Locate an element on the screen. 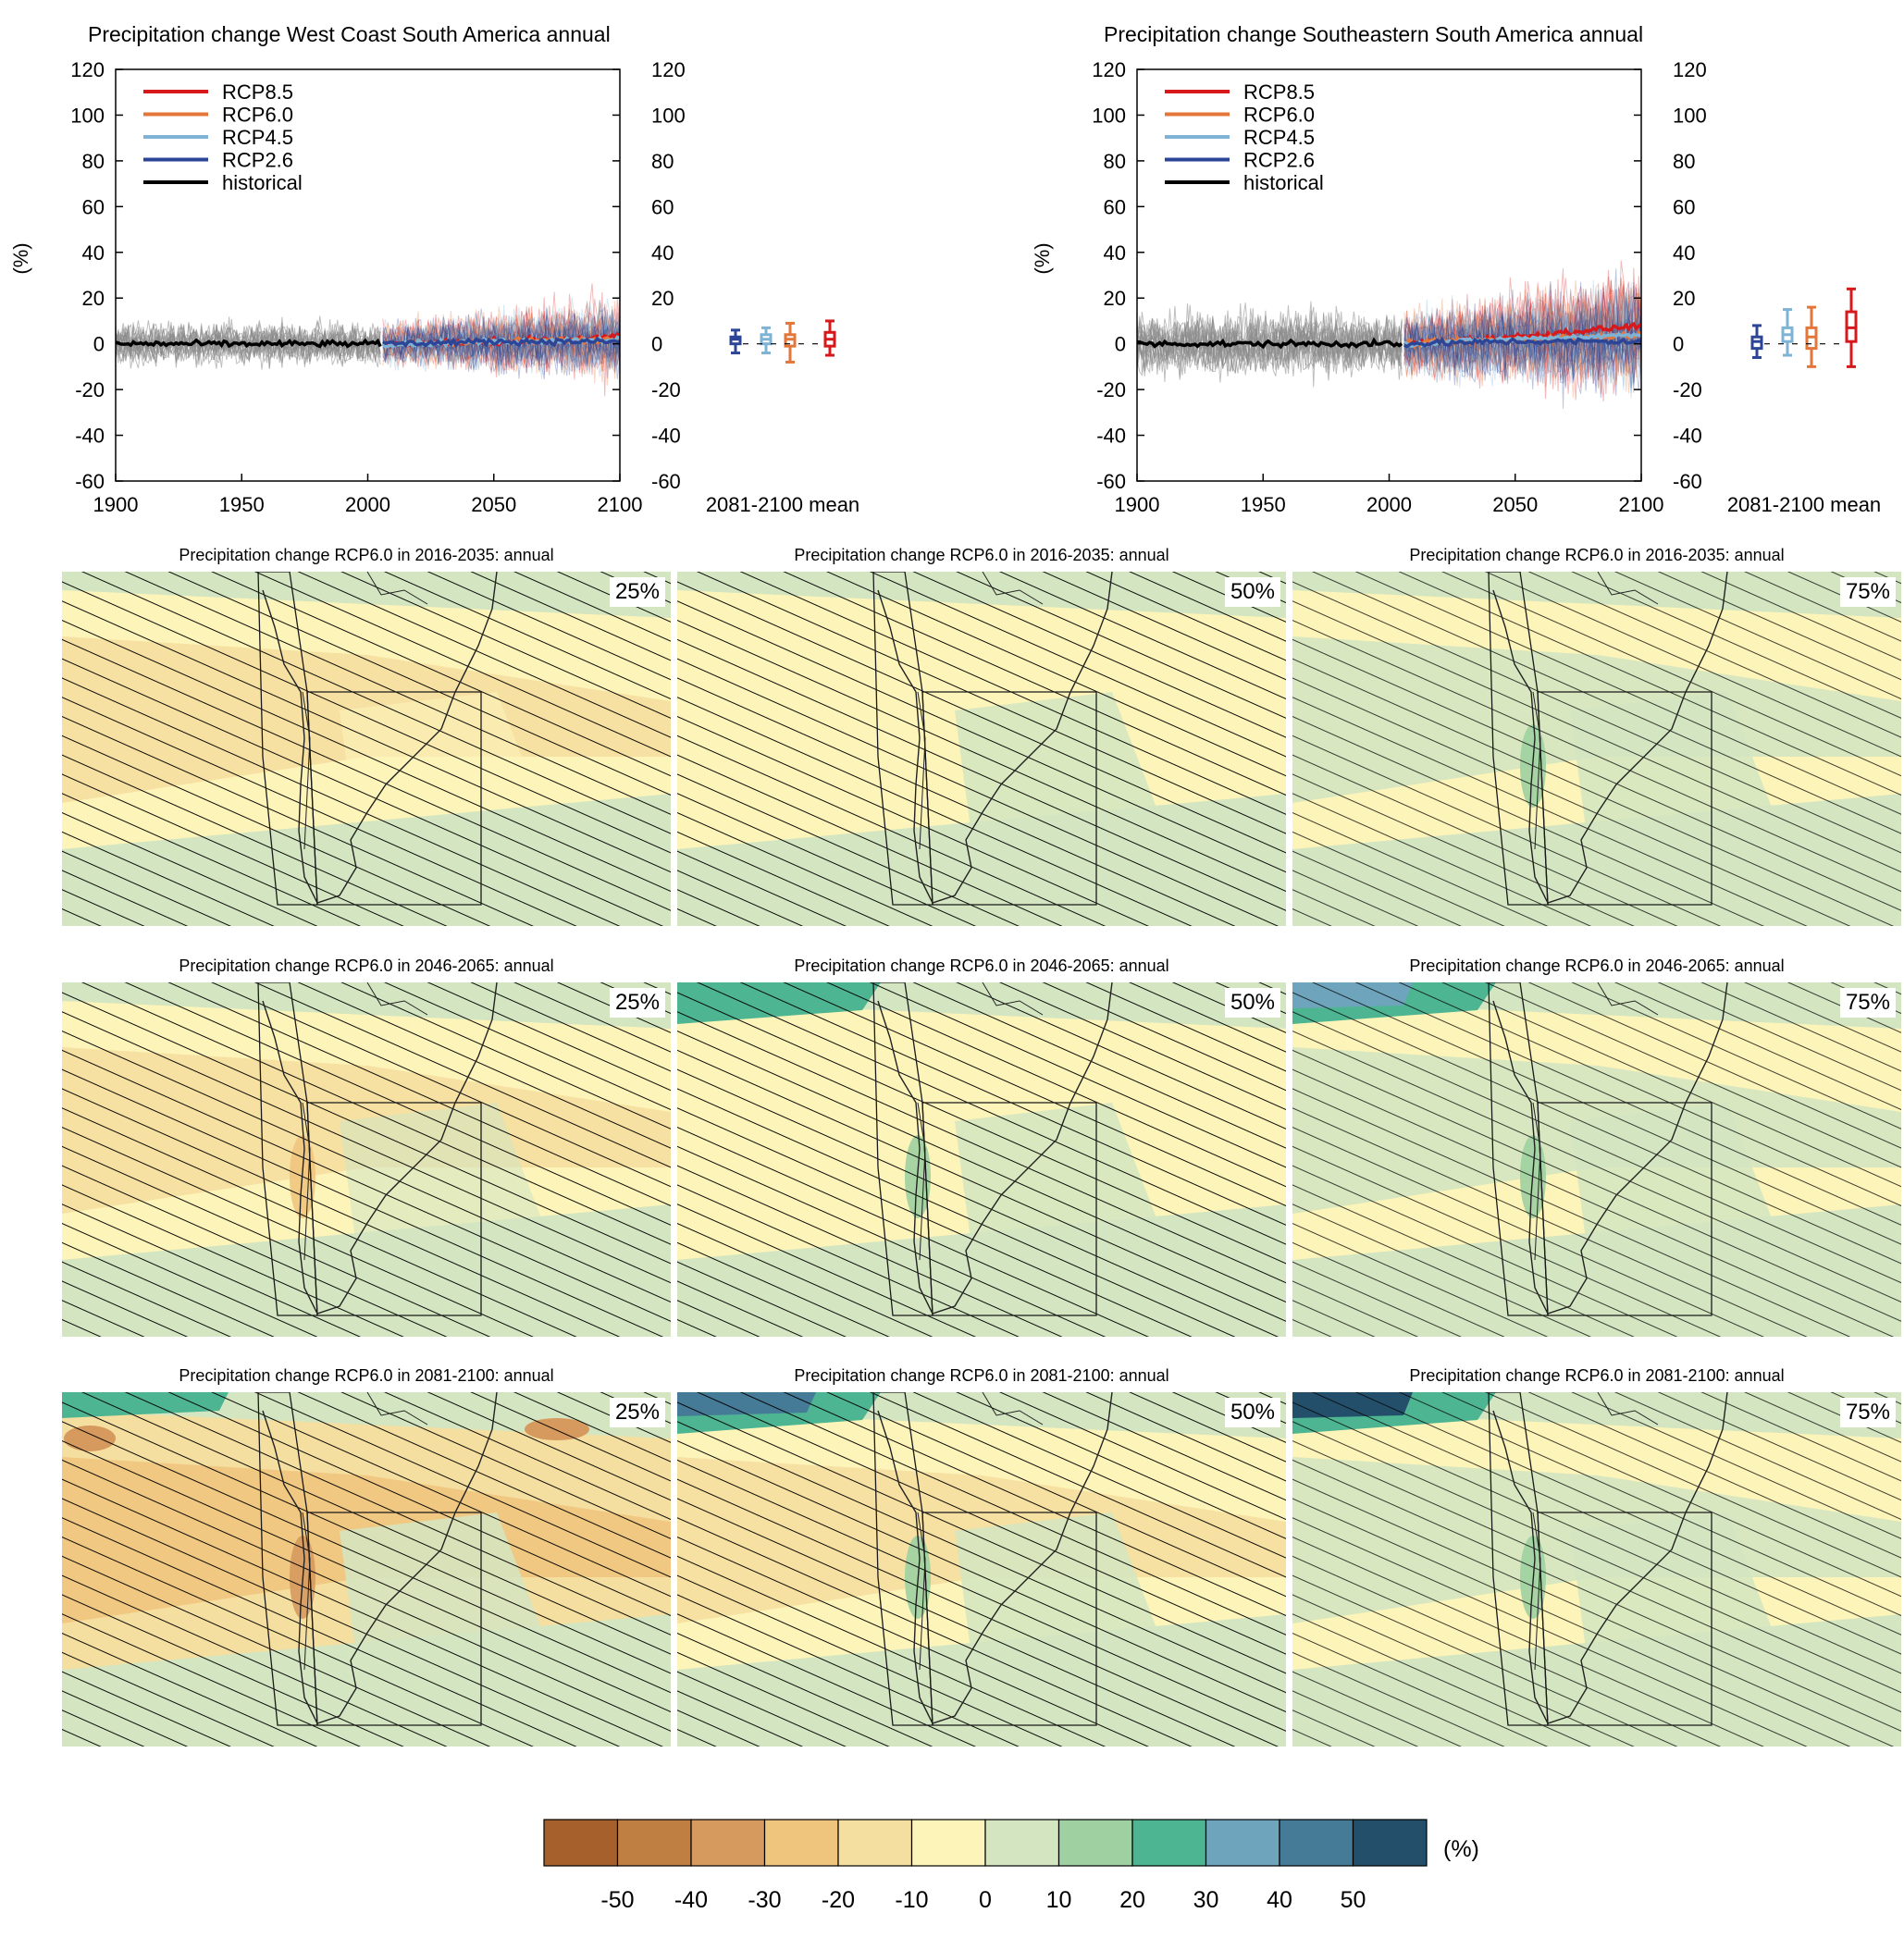  x-tick-label: 1950 is located at coordinates (242, 504).